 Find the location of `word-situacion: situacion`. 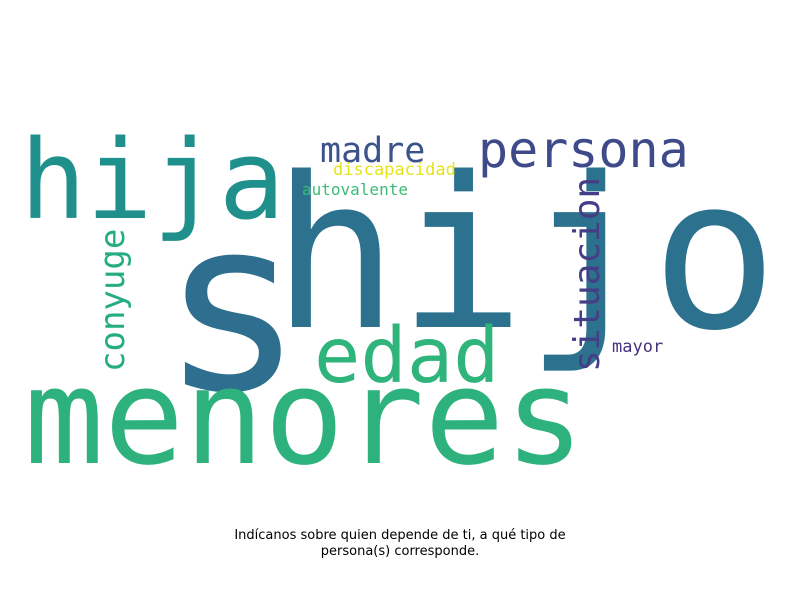

word-situacion: situacion is located at coordinates (587, 274).